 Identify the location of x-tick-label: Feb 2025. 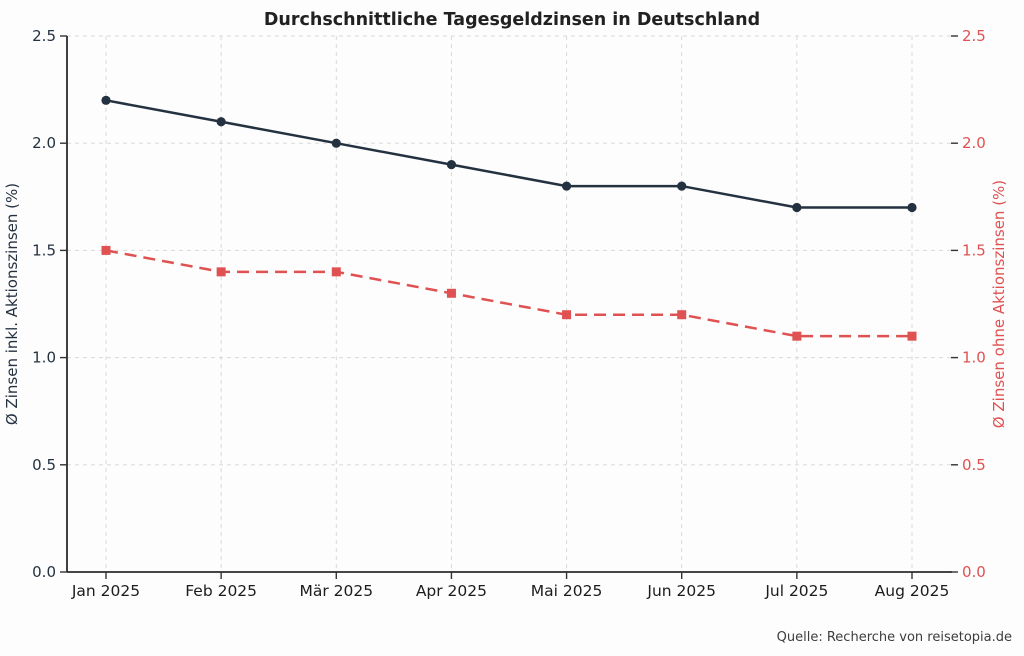
(221, 591).